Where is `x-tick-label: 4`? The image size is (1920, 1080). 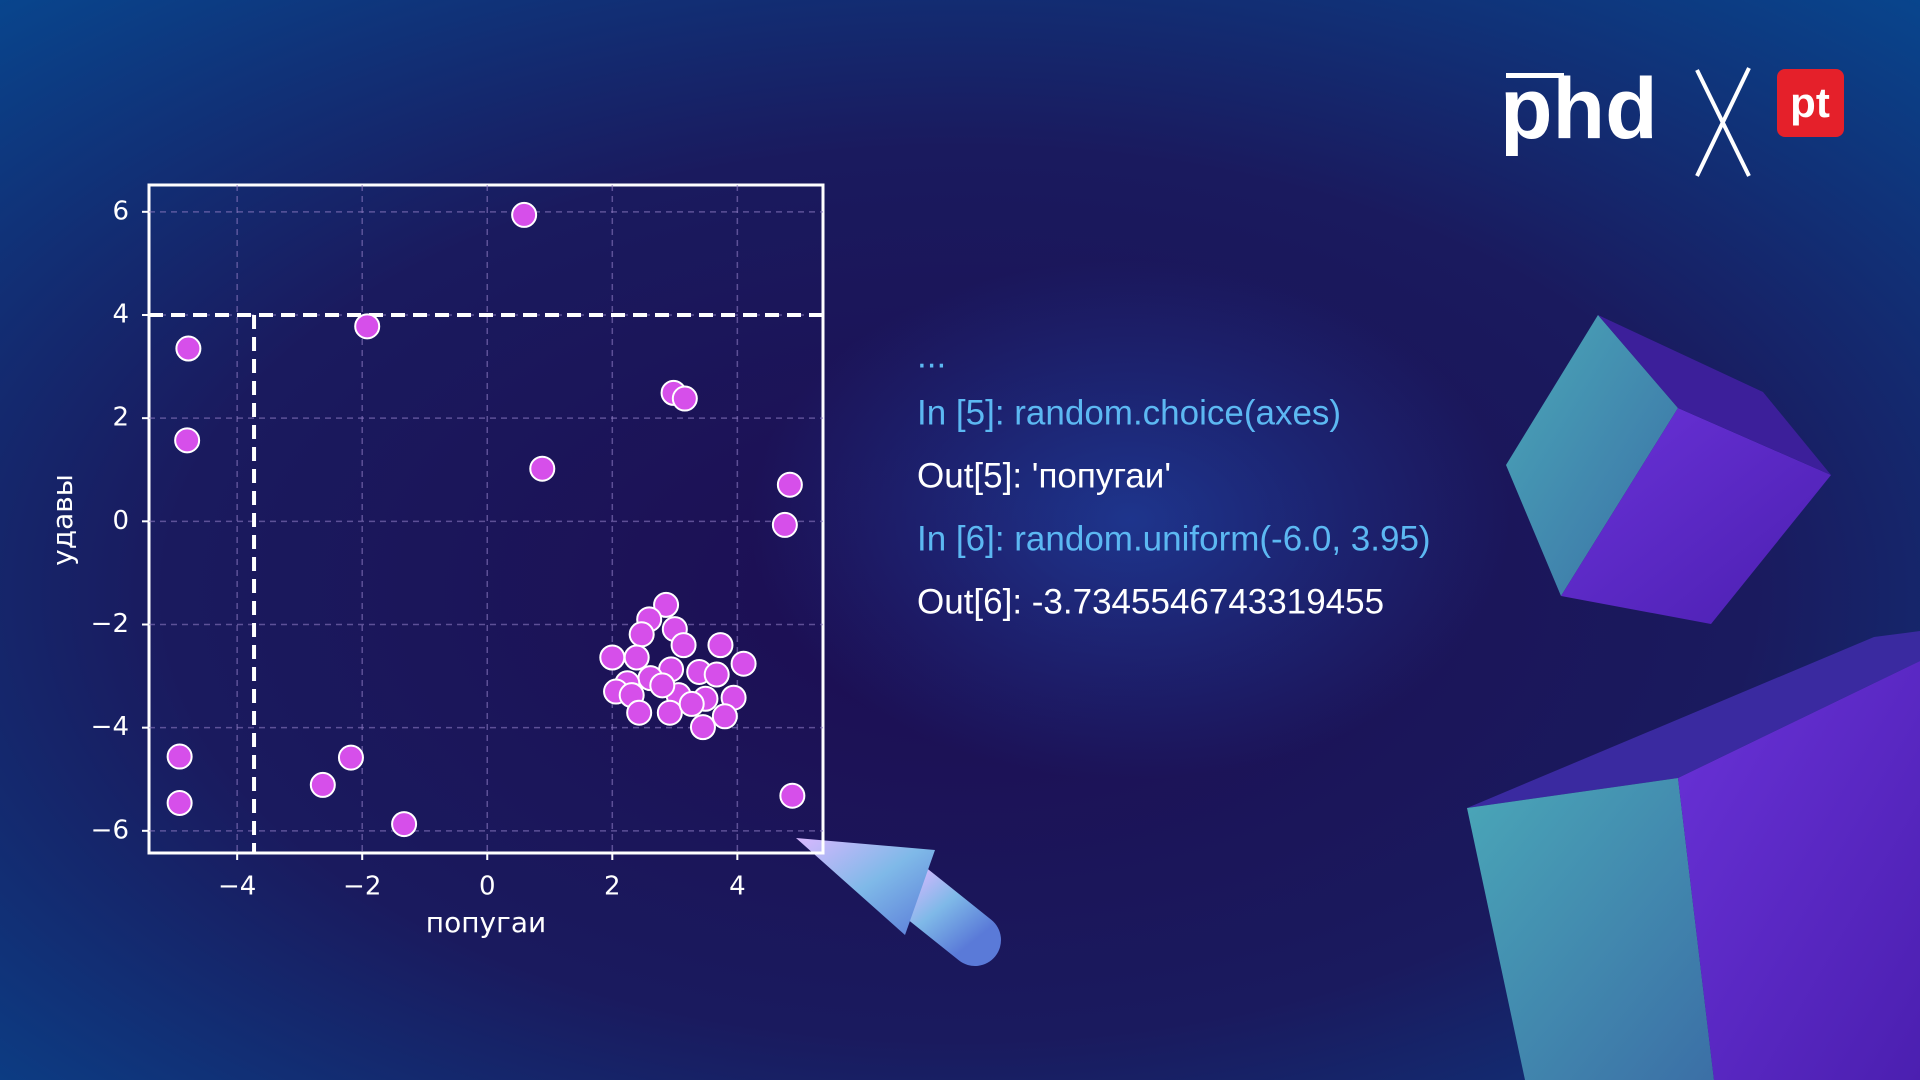
x-tick-label: 4 is located at coordinates (737, 887).